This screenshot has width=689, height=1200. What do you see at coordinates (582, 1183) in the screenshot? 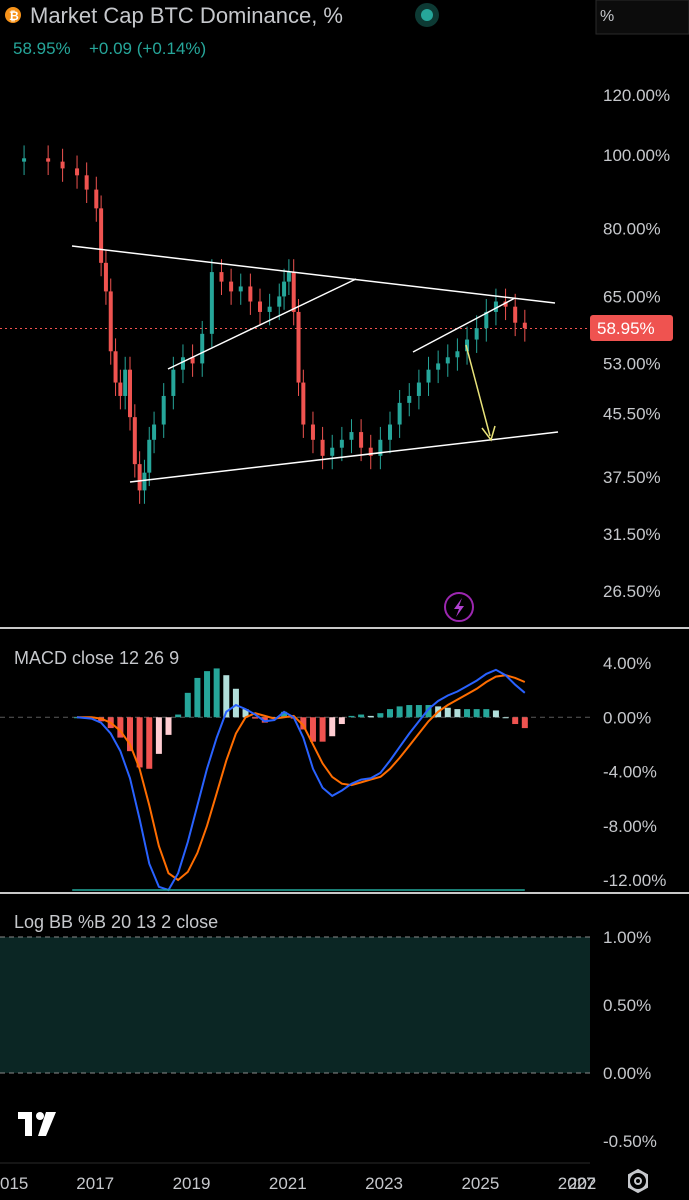
I see `x-tick-label: 202` at bounding box center [582, 1183].